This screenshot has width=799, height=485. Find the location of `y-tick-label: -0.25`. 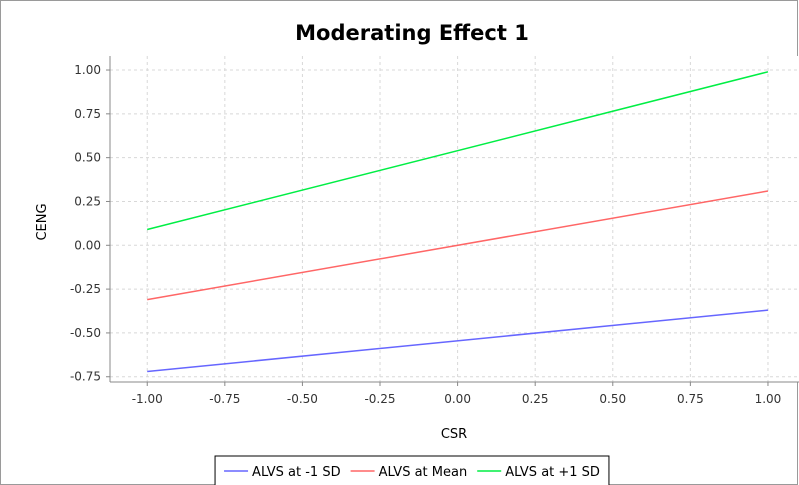

y-tick-label: -0.25 is located at coordinates (85, 289).